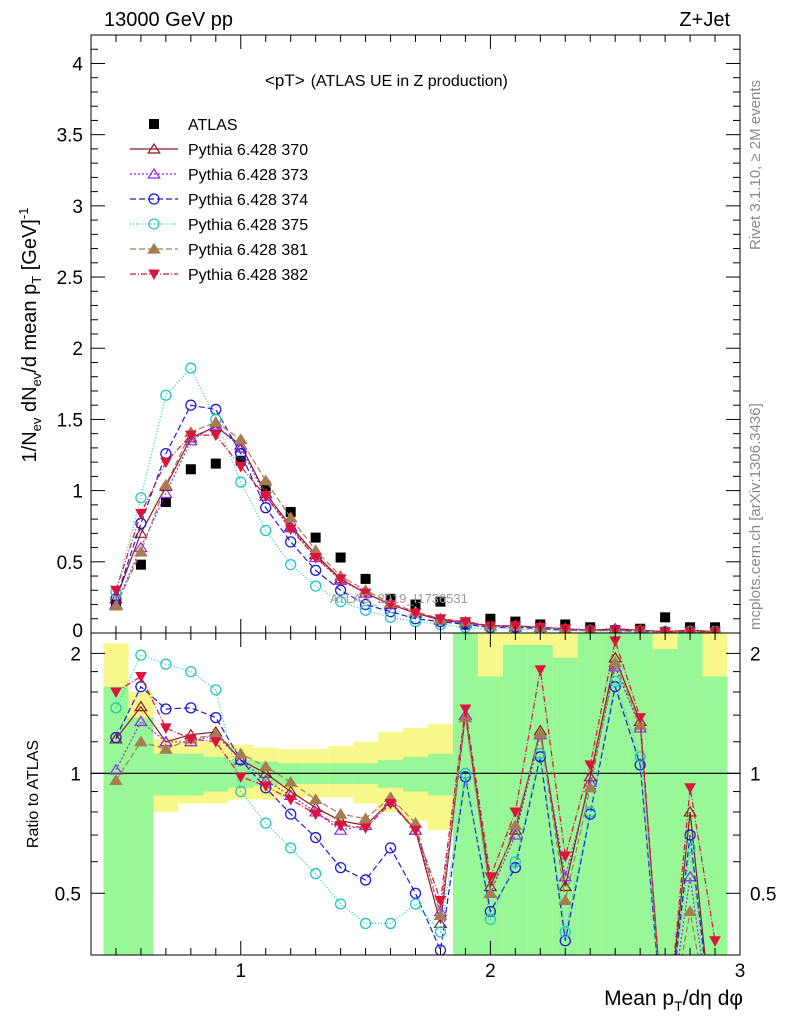 The height and width of the screenshot is (1024, 786). I want to click on legend-marker-s381, so click(154, 248).